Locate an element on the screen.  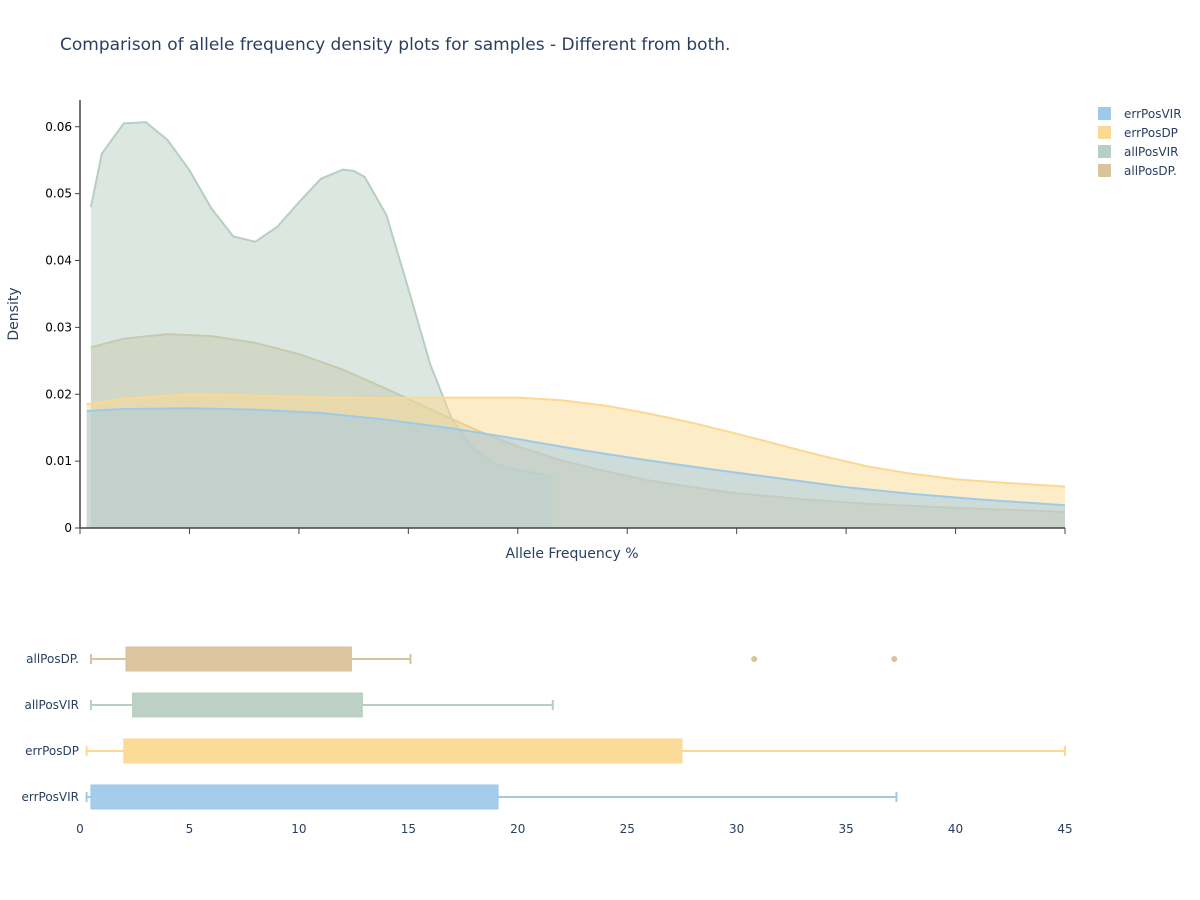
y-tick-label: 0 is located at coordinates (68, 528).